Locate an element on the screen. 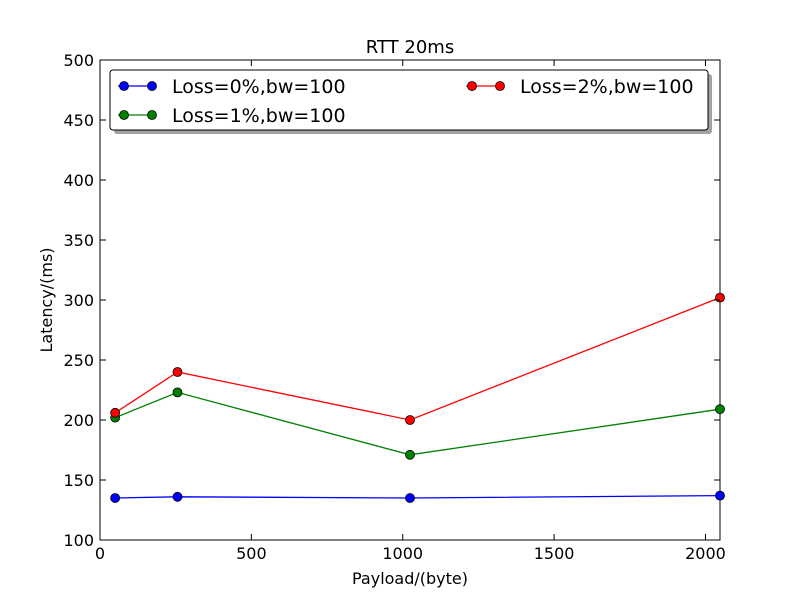  legend-label: Loss=2%,bw=100 is located at coordinates (607, 87).